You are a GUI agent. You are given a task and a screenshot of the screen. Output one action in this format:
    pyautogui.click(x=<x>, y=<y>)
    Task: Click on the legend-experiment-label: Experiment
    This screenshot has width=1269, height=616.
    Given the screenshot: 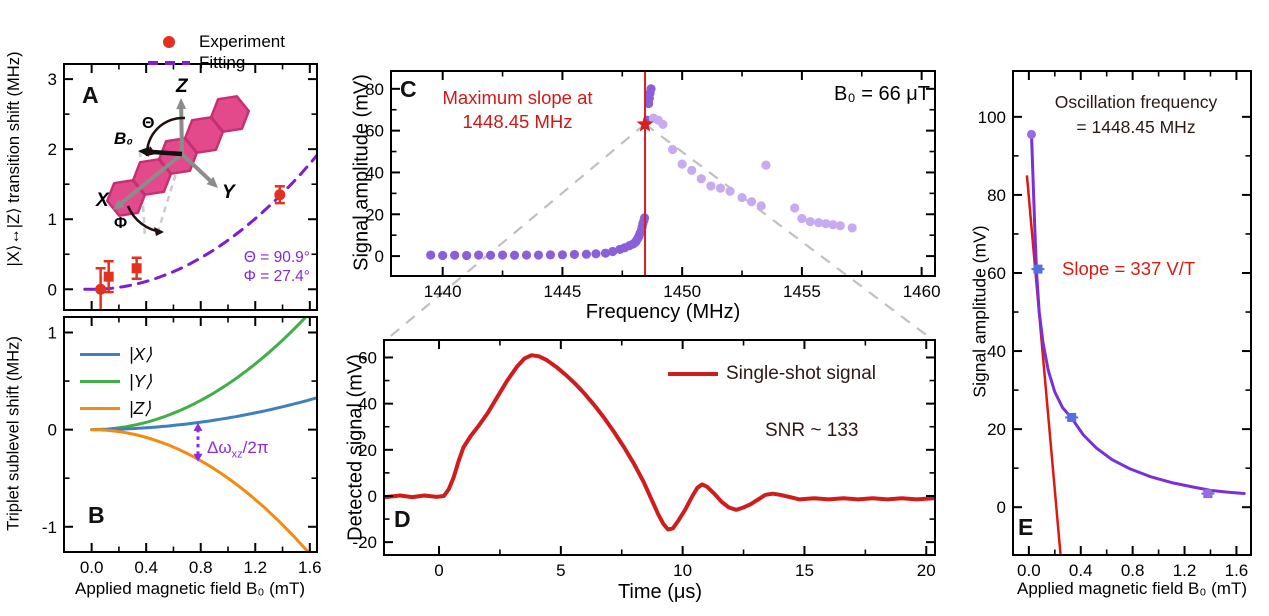 What is the action you would take?
    pyautogui.click(x=242, y=41)
    